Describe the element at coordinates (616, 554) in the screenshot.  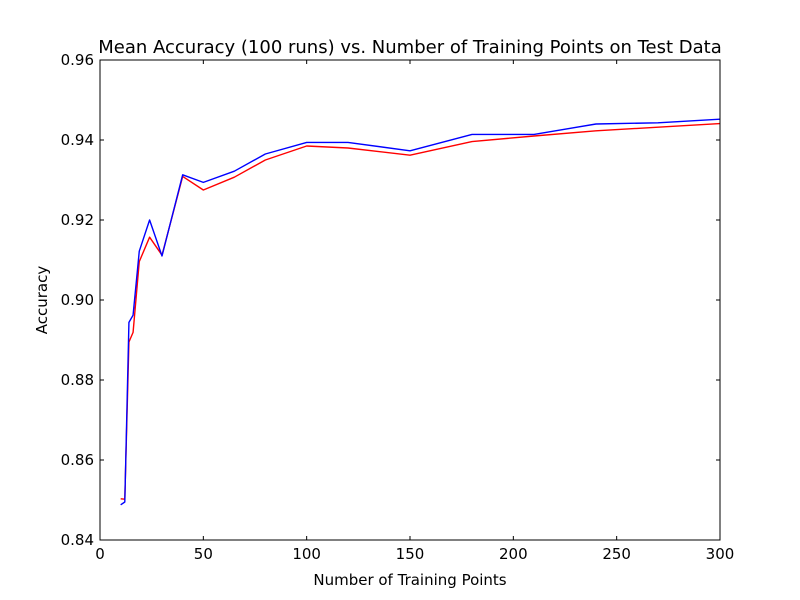
I see `x-tick-label: 250` at that location.